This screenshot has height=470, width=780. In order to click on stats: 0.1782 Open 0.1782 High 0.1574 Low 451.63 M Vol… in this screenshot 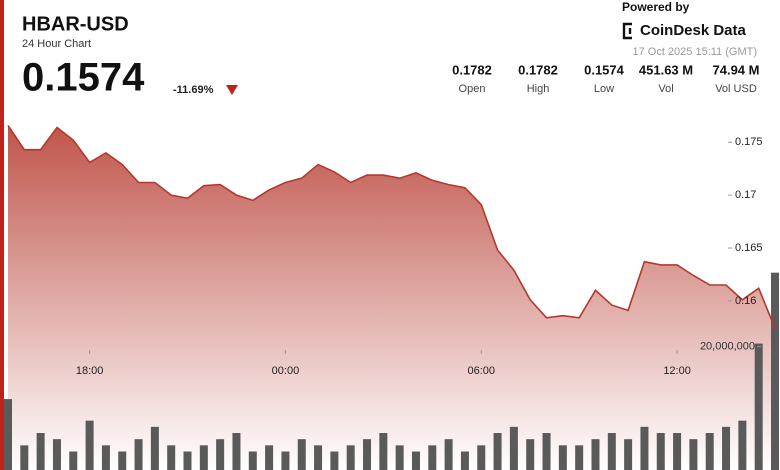, I will do `click(605, 78)`.